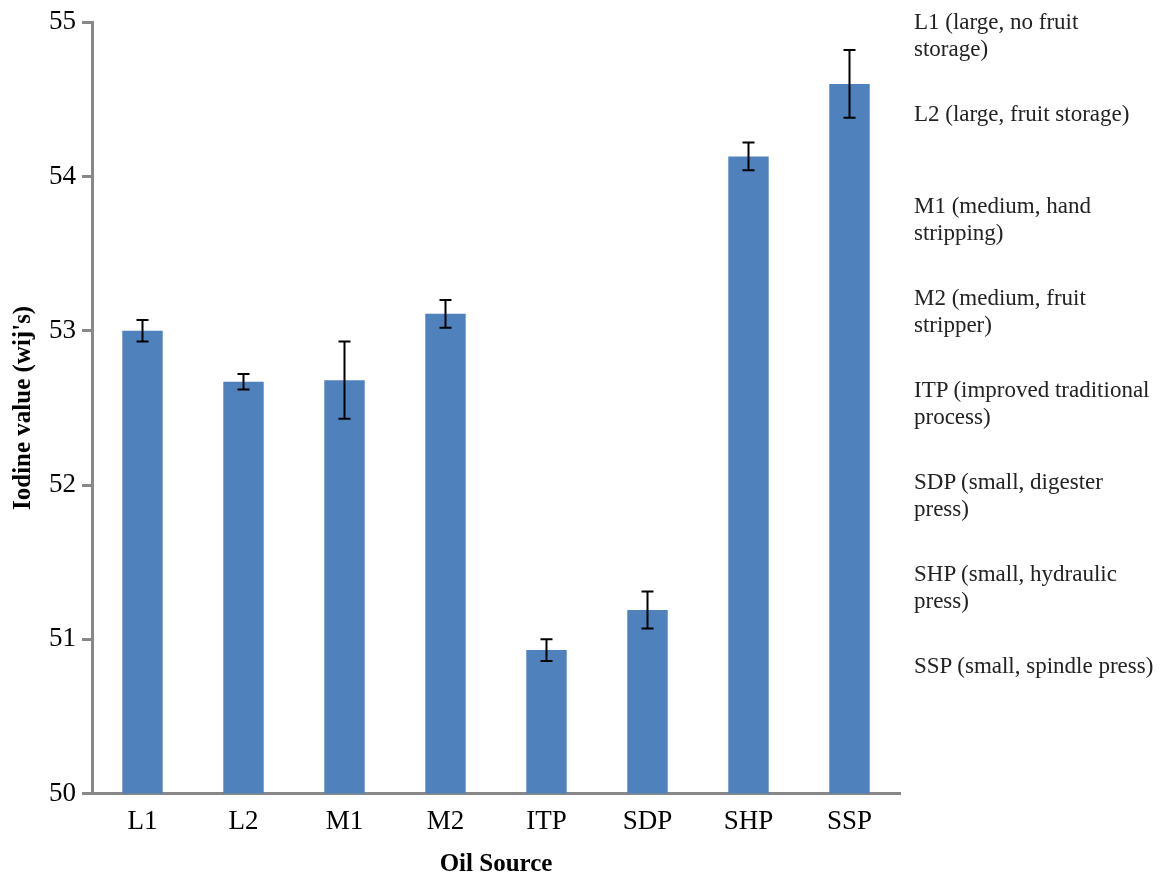 The image size is (1160, 880). Describe the element at coordinates (1000, 311) in the screenshot. I see `text: M2 (medium, fruit stripper)` at that location.